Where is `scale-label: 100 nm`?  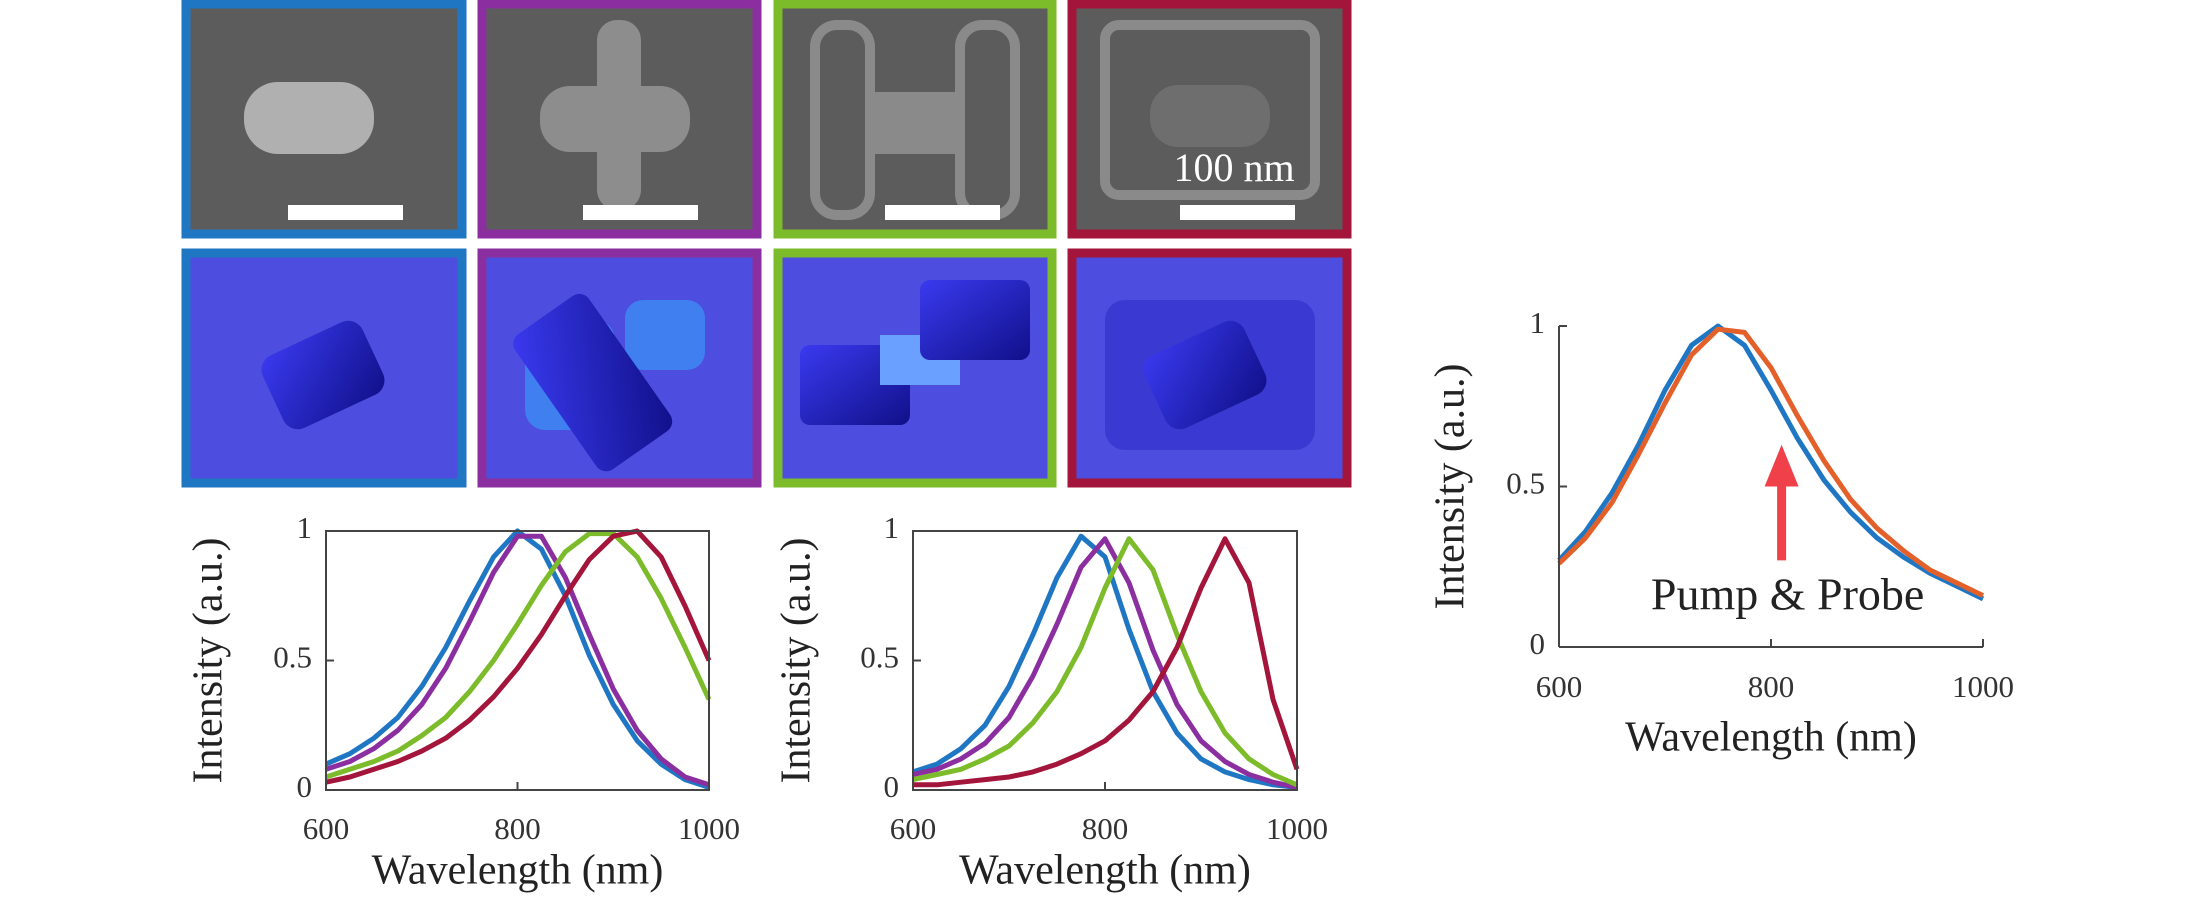 scale-label: 100 nm is located at coordinates (1233, 167).